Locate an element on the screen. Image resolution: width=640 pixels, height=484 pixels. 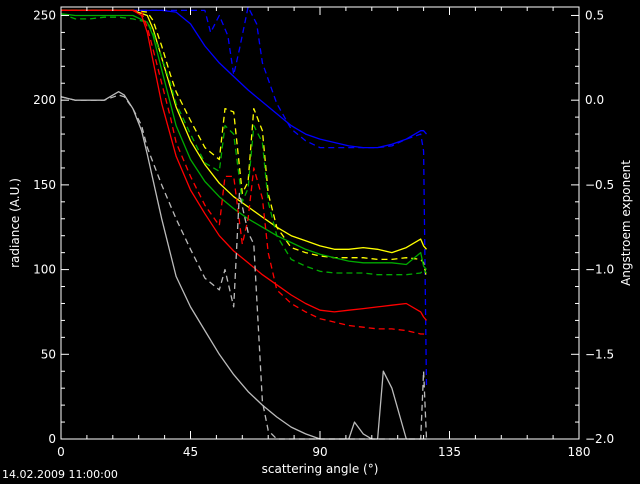
y-tick-label: 50 is located at coordinates (48, 354).